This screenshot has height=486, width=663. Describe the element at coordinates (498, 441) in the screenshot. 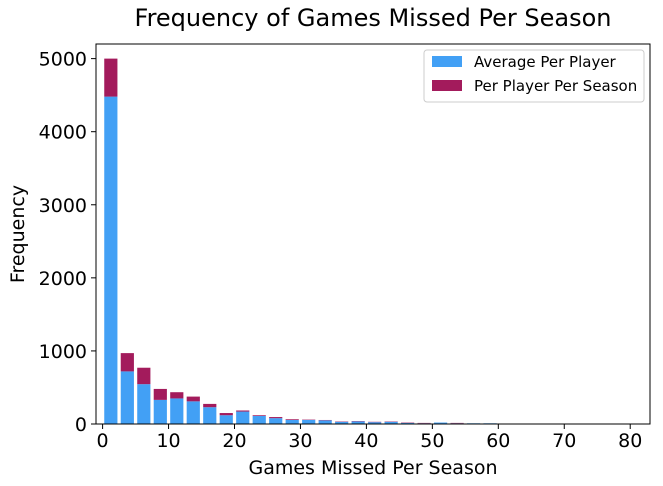

I see `x-tick-label: 60` at that location.